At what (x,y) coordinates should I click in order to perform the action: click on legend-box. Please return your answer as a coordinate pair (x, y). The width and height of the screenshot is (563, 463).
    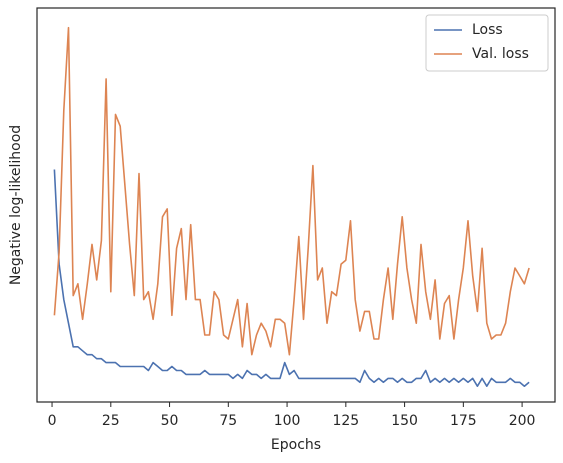
    Looking at the image, I should click on (487, 43).